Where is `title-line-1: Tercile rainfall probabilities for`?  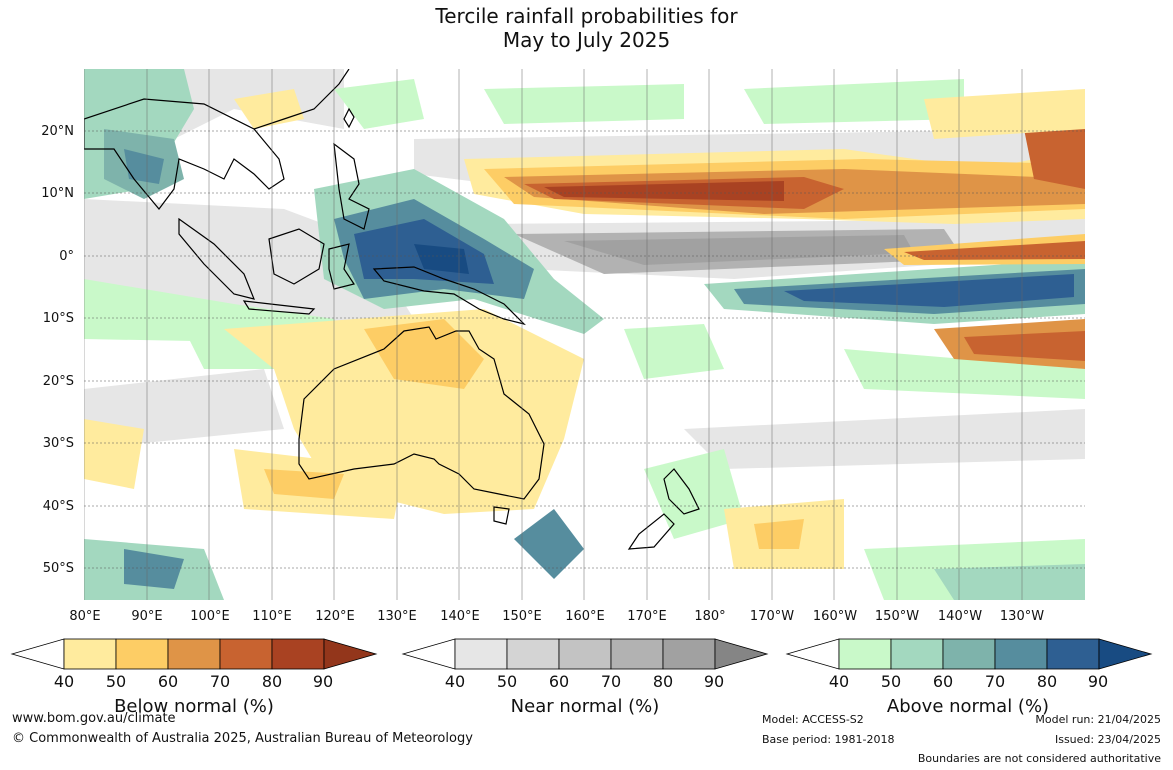 title-line-1: Tercile rainfall probabilities for is located at coordinates (586, 16).